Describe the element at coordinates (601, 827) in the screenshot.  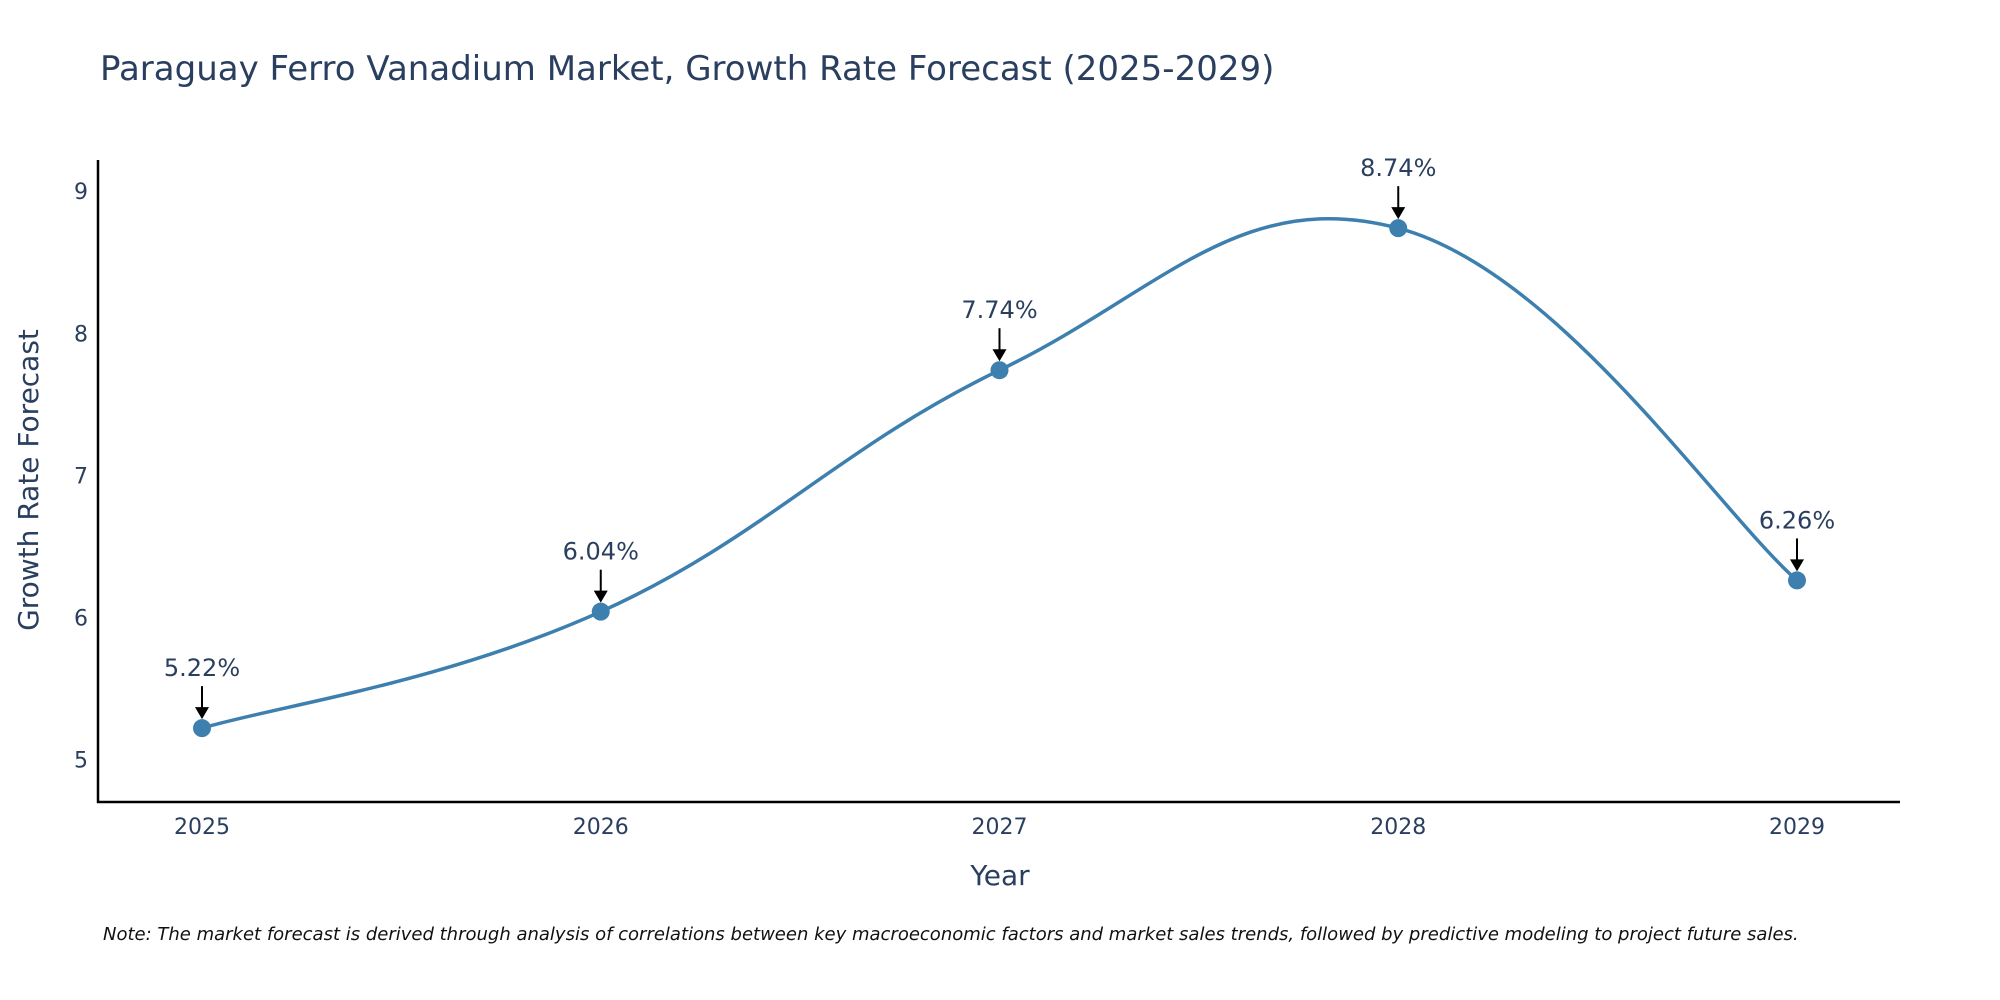
I see `x-tick-label: 2026` at that location.